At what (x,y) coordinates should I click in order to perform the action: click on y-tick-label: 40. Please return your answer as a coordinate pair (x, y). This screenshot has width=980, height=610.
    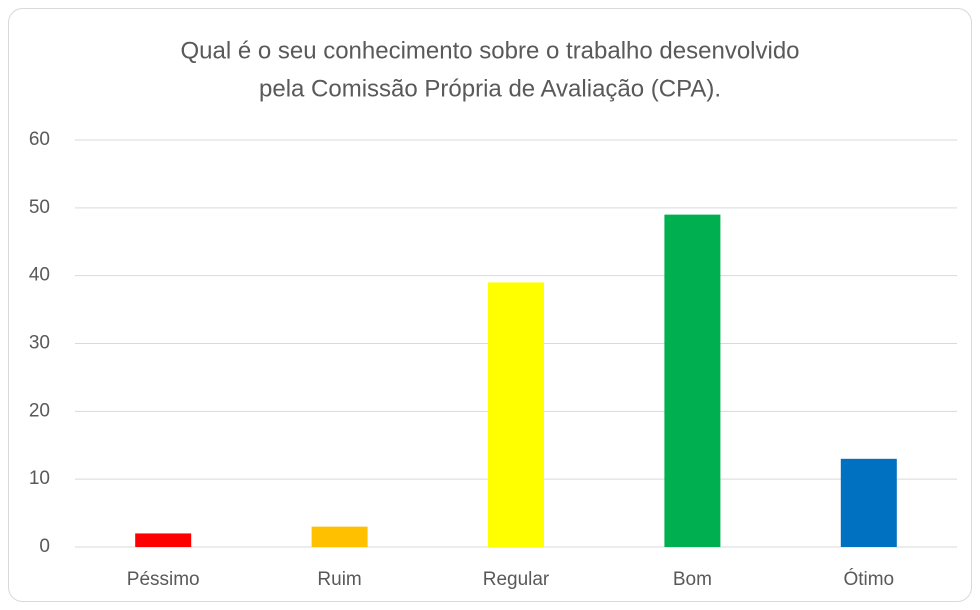
    Looking at the image, I should click on (39, 275).